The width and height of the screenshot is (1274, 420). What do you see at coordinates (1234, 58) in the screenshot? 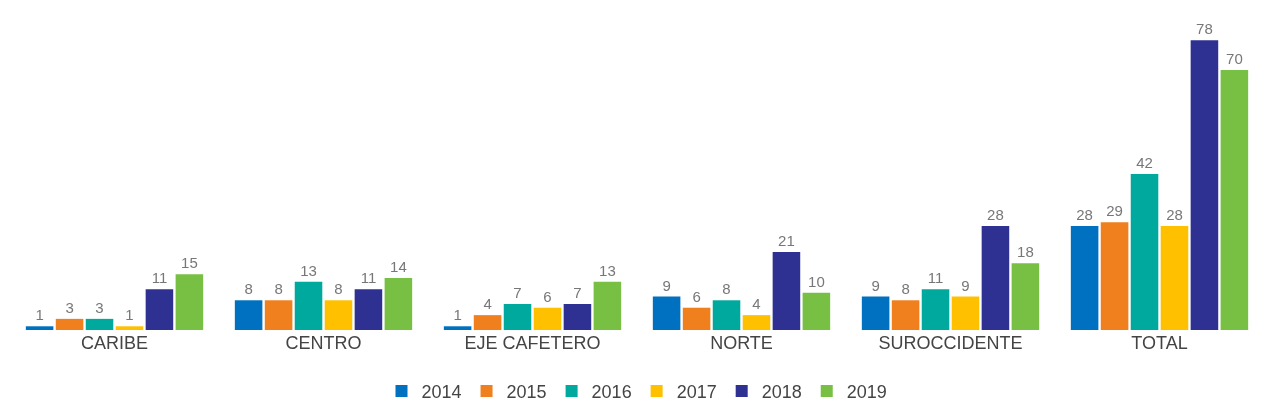
I see `data-label: 70` at bounding box center [1234, 58].